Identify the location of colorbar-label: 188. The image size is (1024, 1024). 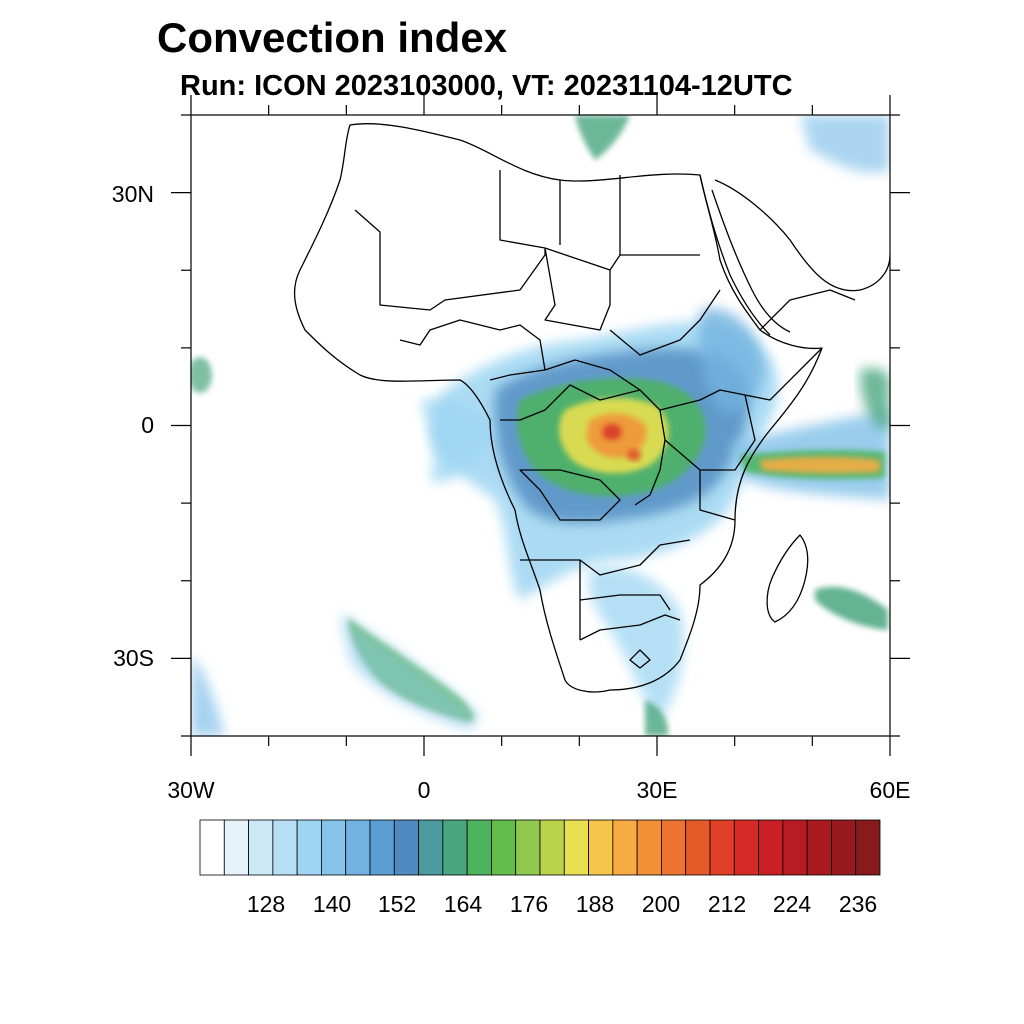
(595, 904).